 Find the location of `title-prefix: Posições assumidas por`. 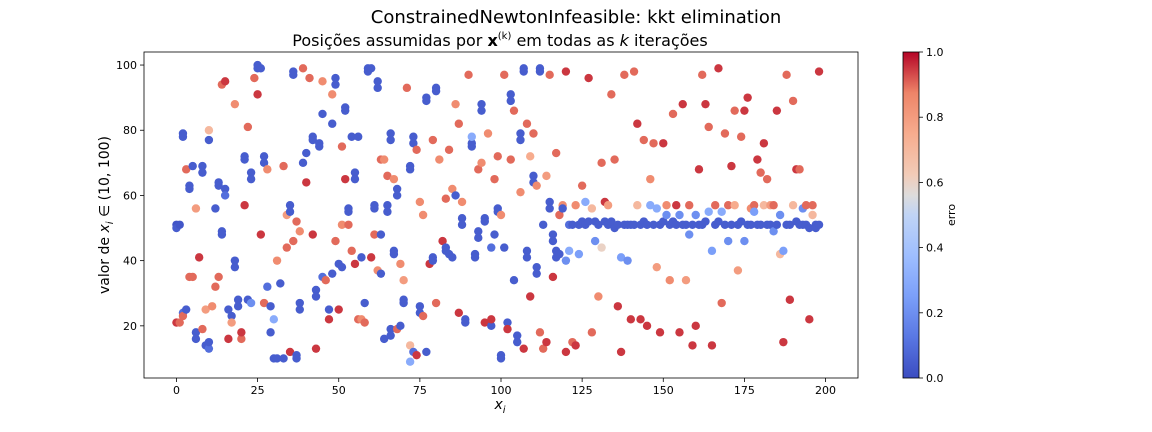

title-prefix: Posições assumidas por is located at coordinates (389, 40).